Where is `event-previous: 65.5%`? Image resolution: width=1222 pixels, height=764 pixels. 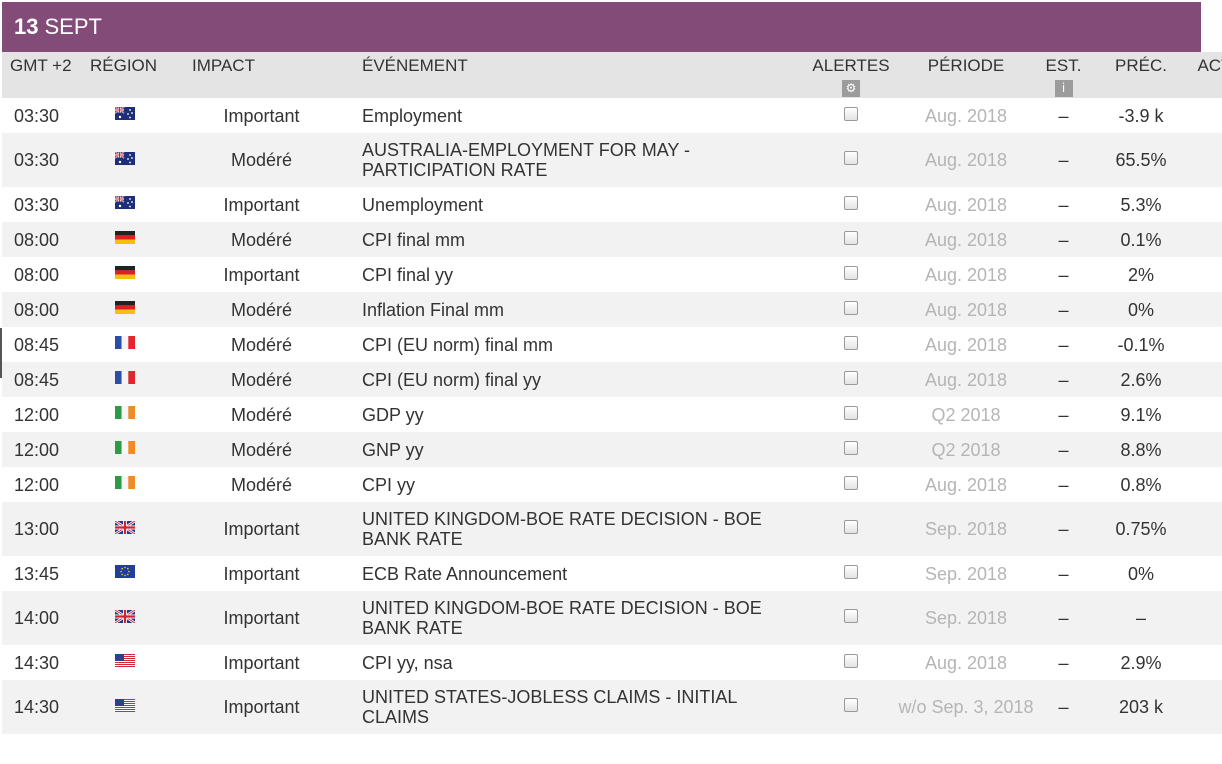
event-previous: 65.5% is located at coordinates (1141, 160).